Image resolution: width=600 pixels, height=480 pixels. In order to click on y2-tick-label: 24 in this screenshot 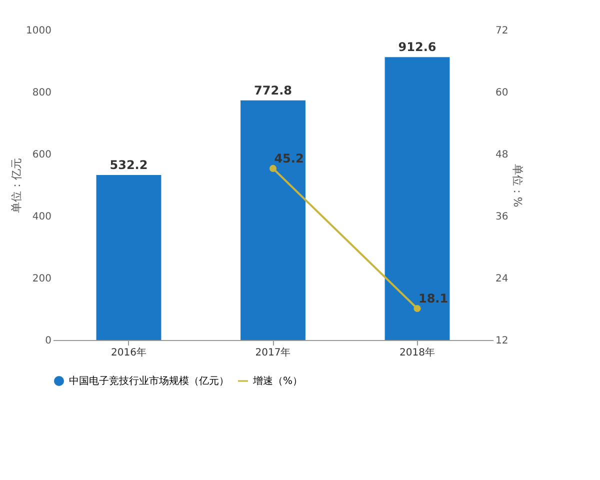, I will do `click(502, 279)`.